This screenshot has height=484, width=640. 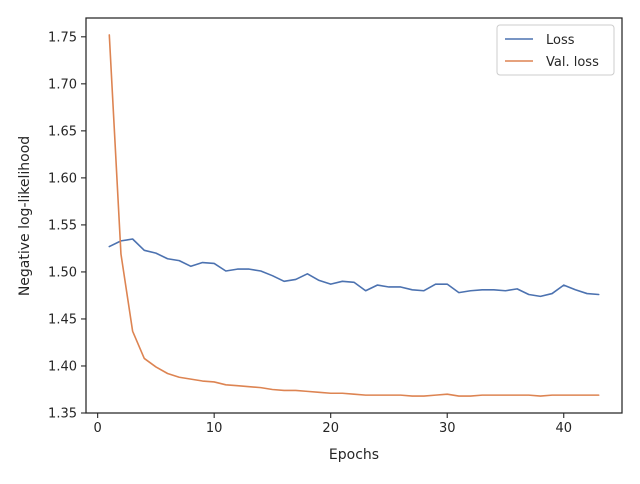 I want to click on legend-label-val-loss: Val. loss, so click(x=572, y=62).